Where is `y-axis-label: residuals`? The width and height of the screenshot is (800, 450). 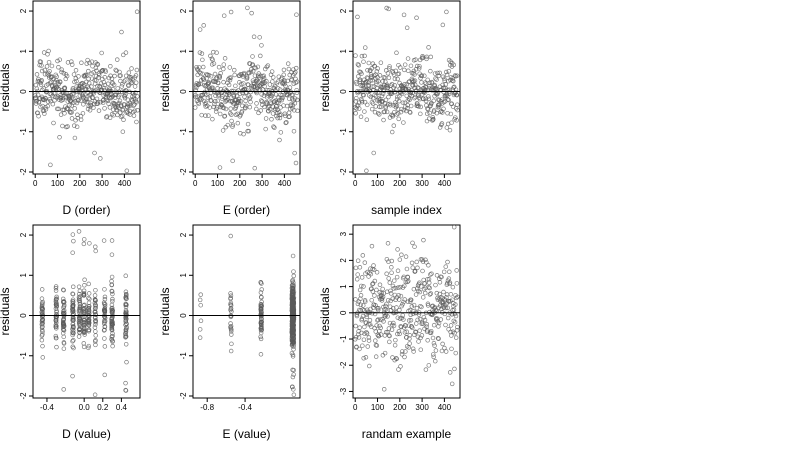 y-axis-label: residuals is located at coordinates (165, 87).